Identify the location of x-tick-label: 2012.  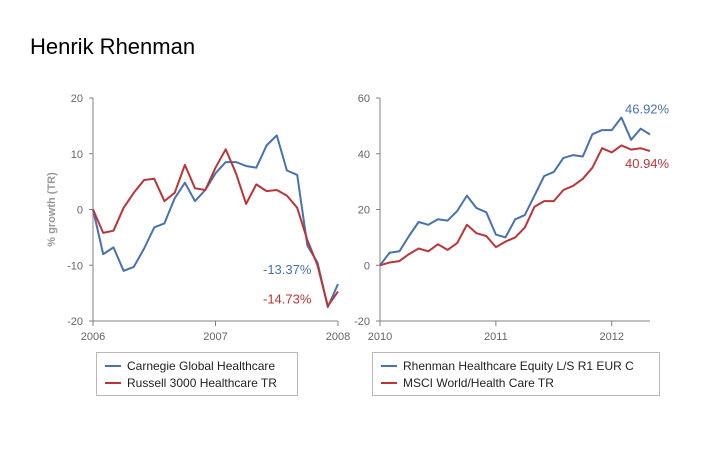
(612, 337).